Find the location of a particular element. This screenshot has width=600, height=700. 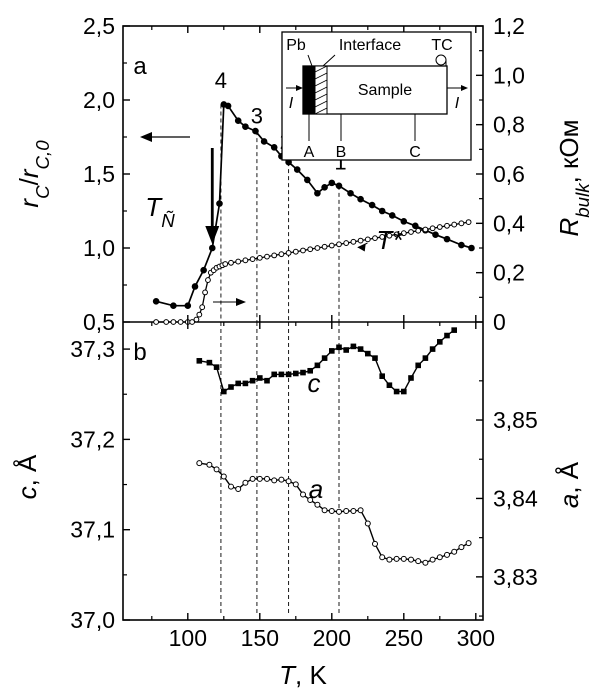

panel-a-right-tick-label: 0,2 is located at coordinates (509, 273).